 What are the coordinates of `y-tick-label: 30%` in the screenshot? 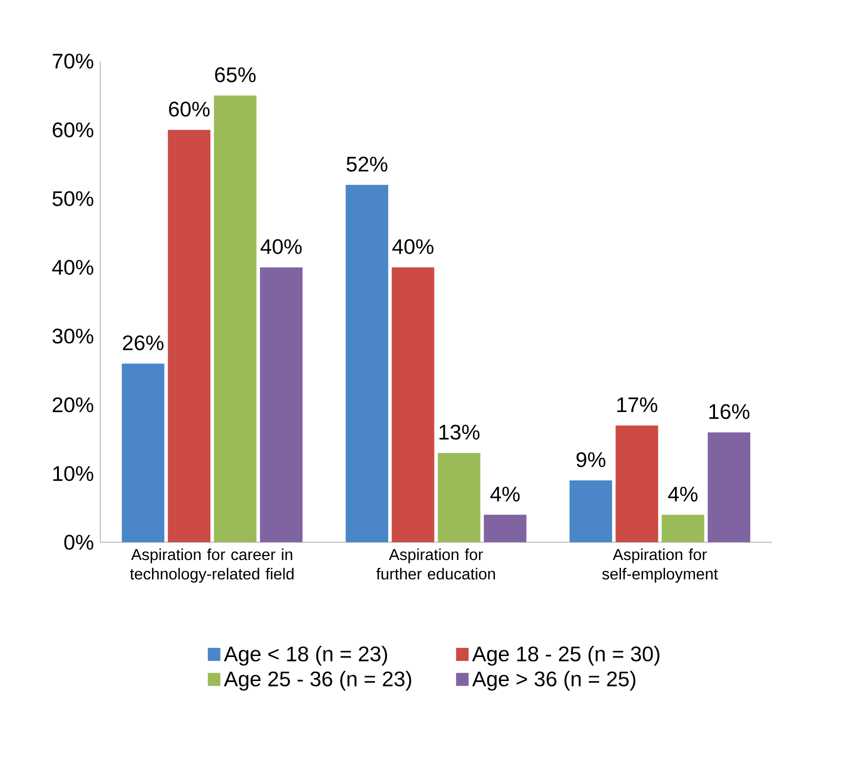 It's located at (73, 336).